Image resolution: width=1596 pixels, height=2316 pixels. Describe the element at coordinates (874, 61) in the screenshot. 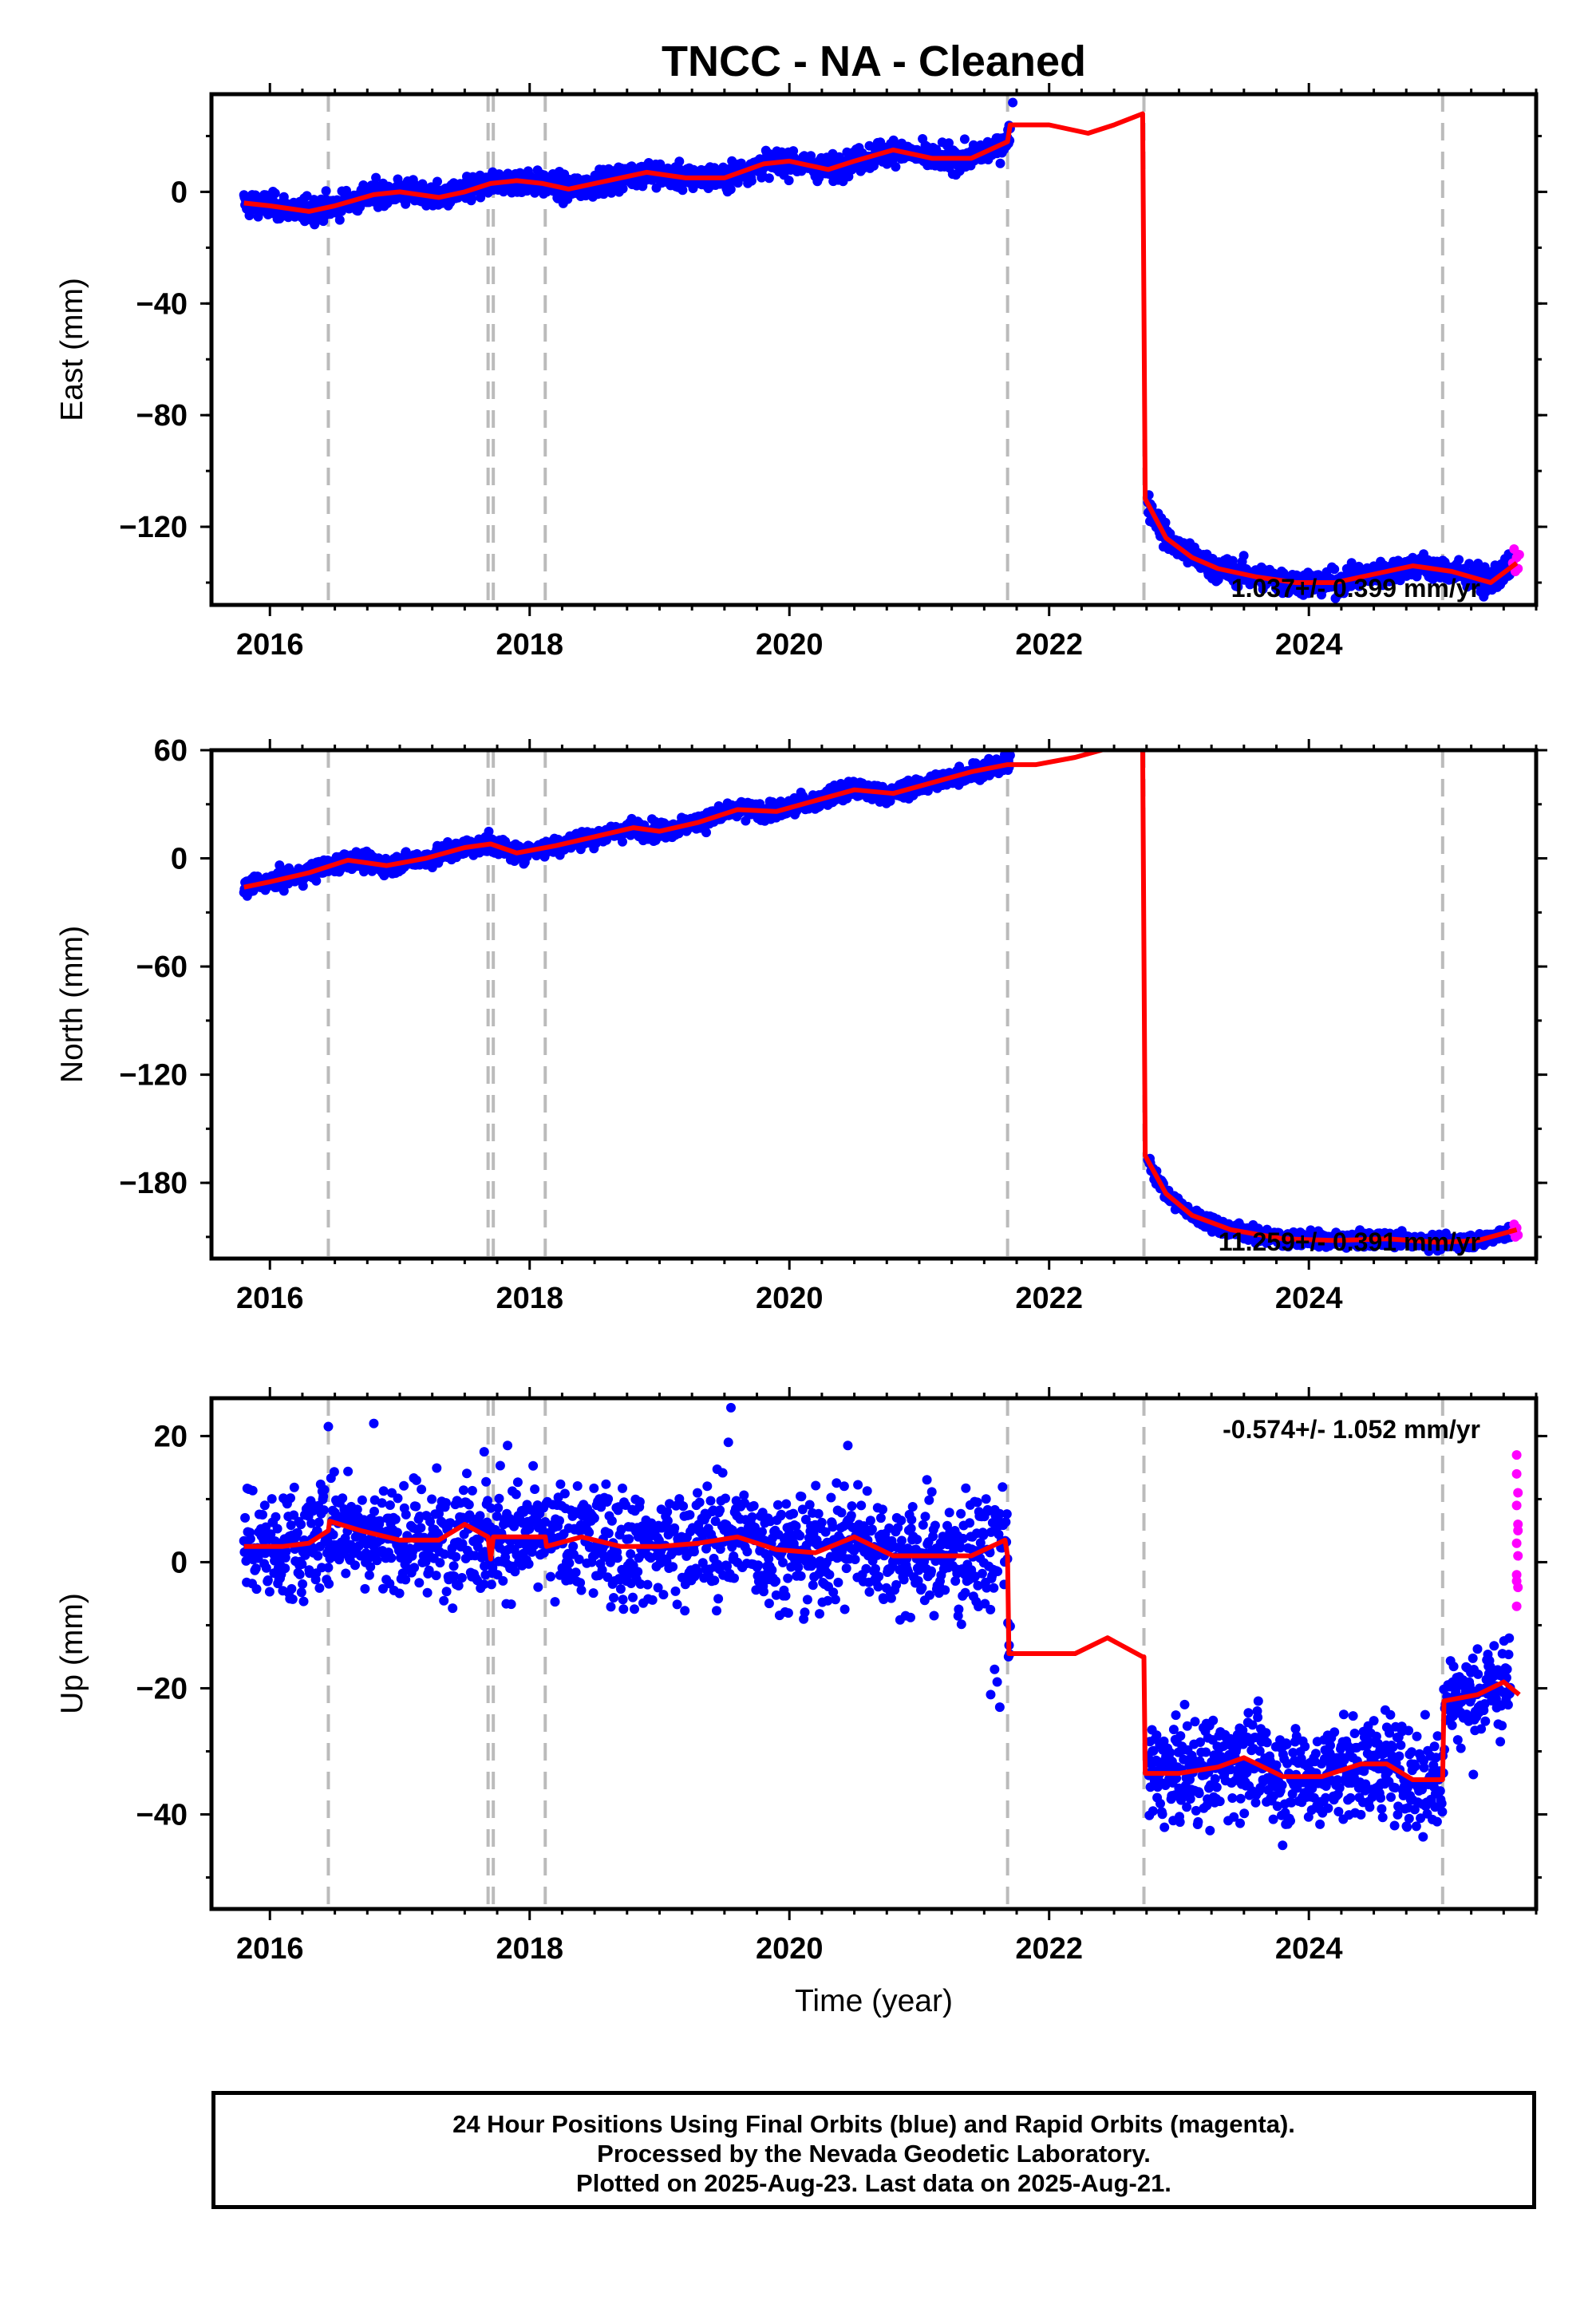

I see `chart-title: TNCC - NA - Cleaned` at that location.